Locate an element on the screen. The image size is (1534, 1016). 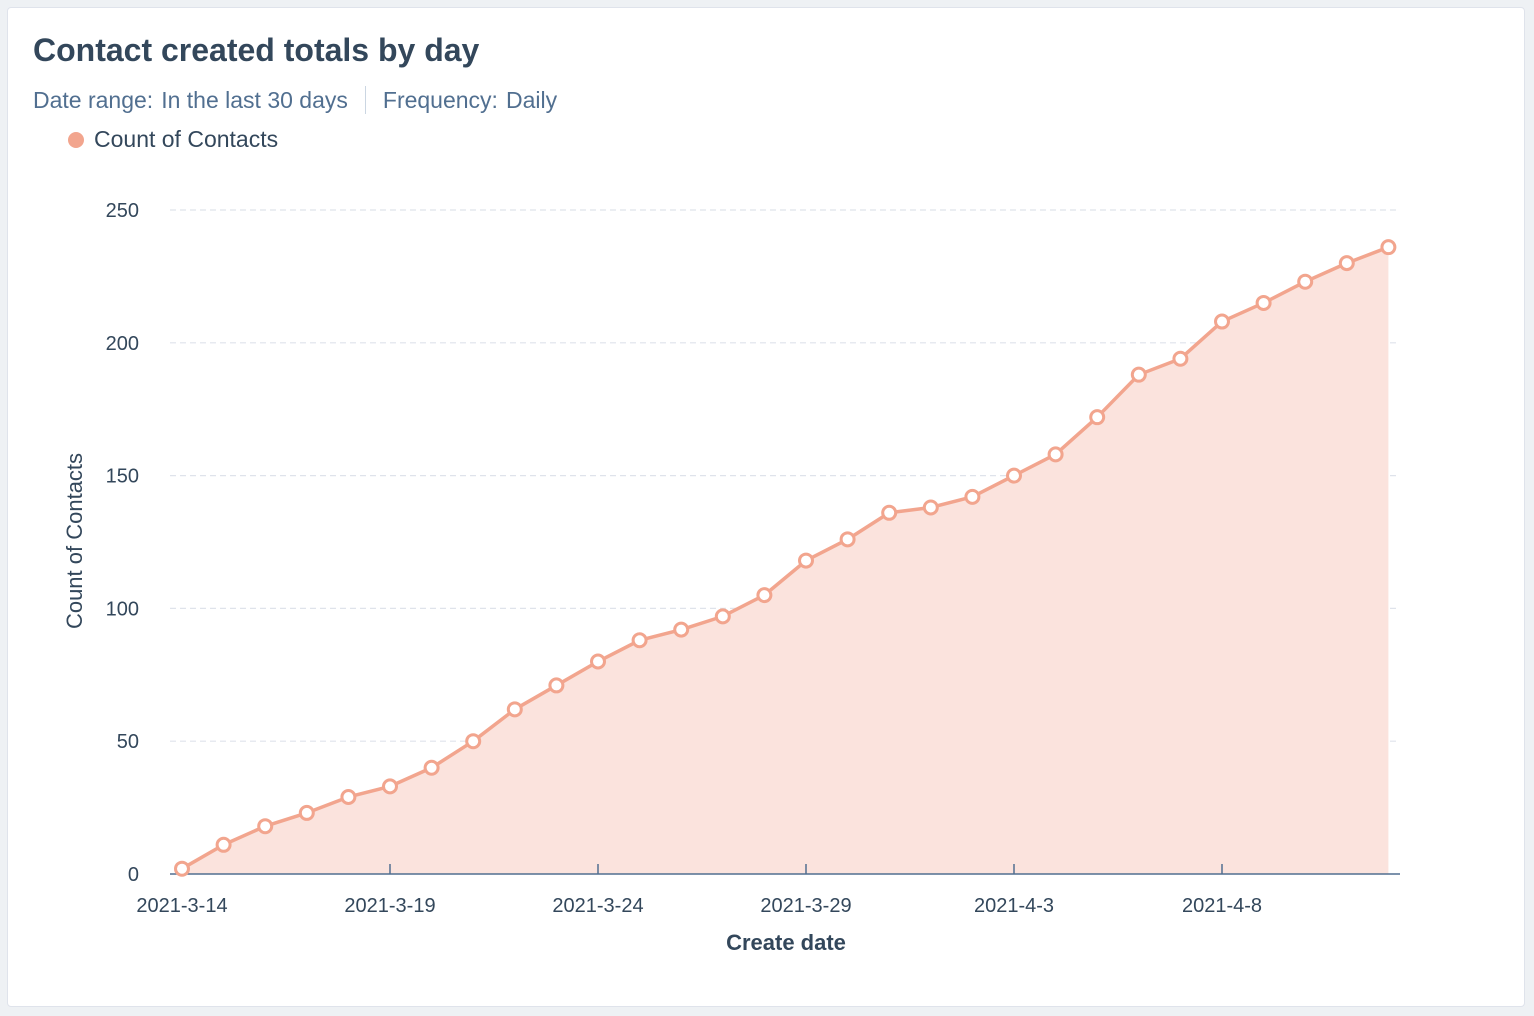
date-range-label: Date range: is located at coordinates (93, 99).